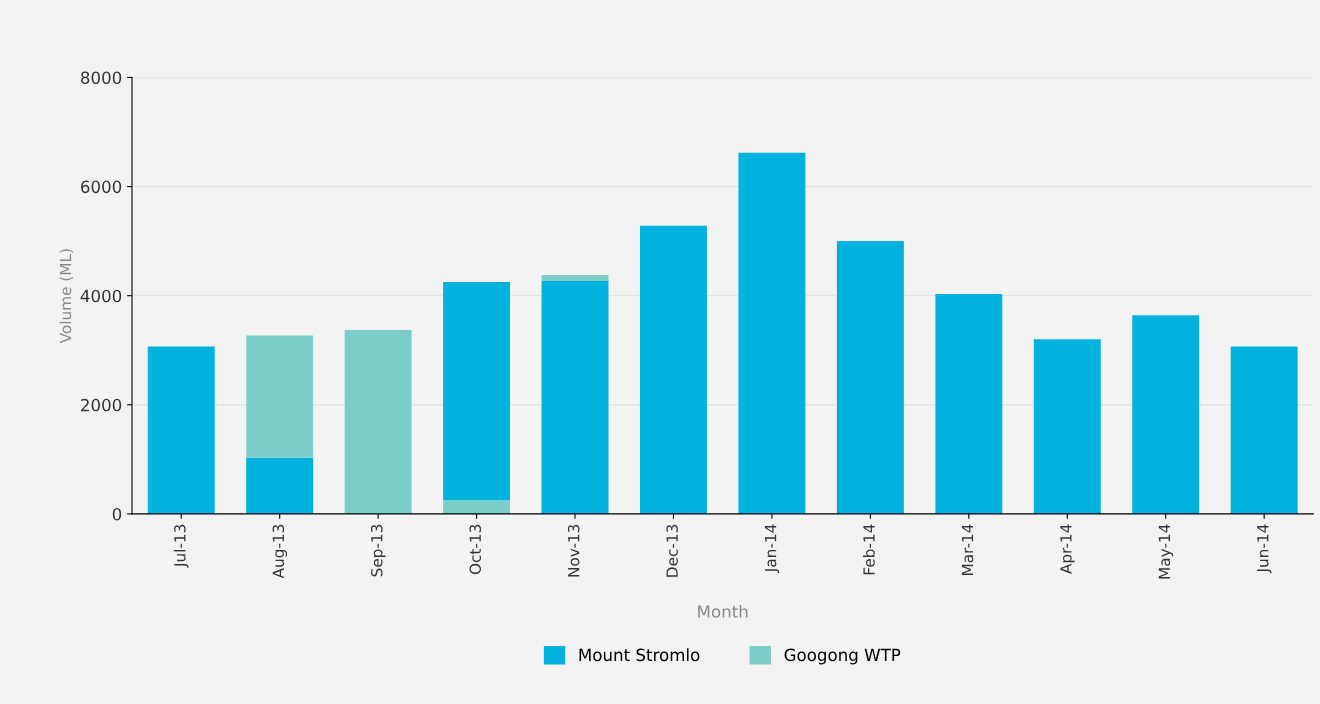 This screenshot has width=1320, height=704. What do you see at coordinates (66, 296) in the screenshot?
I see `y-axis-title: Volume (ML)` at bounding box center [66, 296].